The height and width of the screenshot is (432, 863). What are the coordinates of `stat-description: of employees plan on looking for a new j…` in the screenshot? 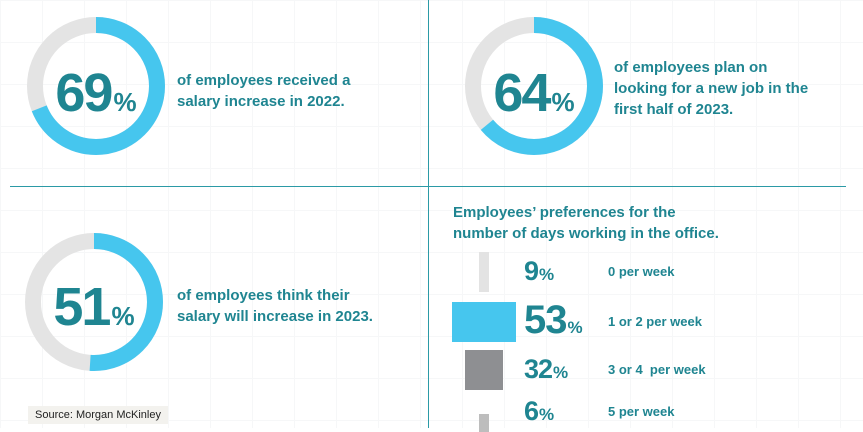 It's located at (711, 88).